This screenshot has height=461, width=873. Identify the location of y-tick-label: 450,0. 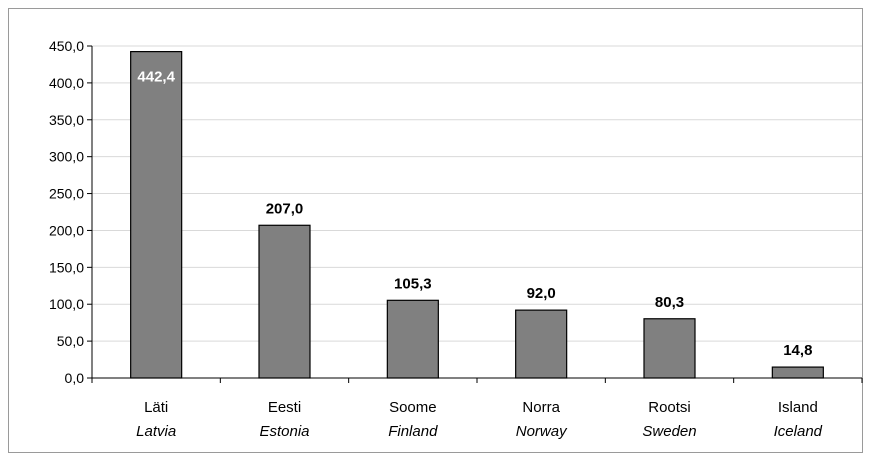
(66, 46).